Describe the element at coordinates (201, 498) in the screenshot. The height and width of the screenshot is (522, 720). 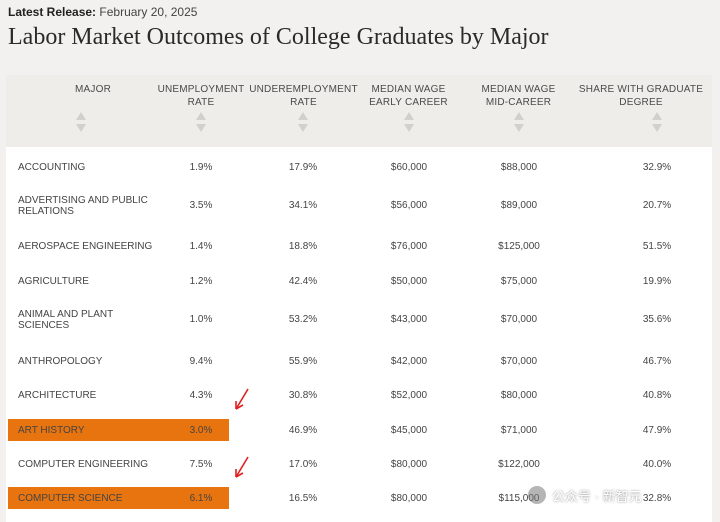
I see `cell-unemployment-rate: 6.1%` at that location.